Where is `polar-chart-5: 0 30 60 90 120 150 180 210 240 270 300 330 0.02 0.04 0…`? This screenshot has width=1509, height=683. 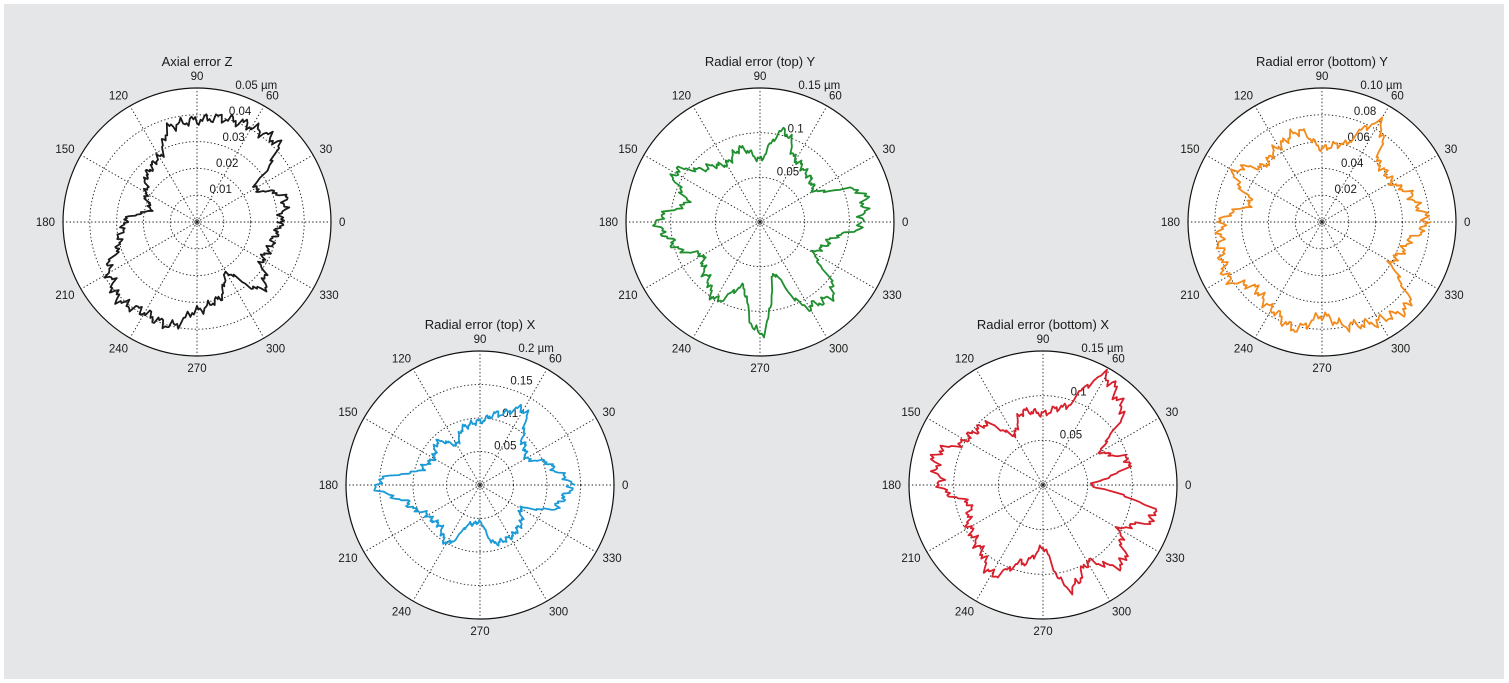
polar-chart-5: 0 30 60 90 120 150 180 210 240 270 300 330 0.02 0.04 0… is located at coordinates (1316, 214).